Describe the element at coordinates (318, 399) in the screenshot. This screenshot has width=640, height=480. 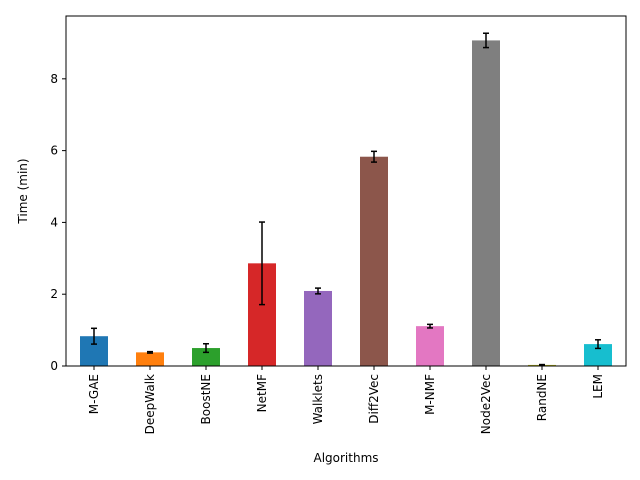
I see `x-tick-label: Walklets` at that location.